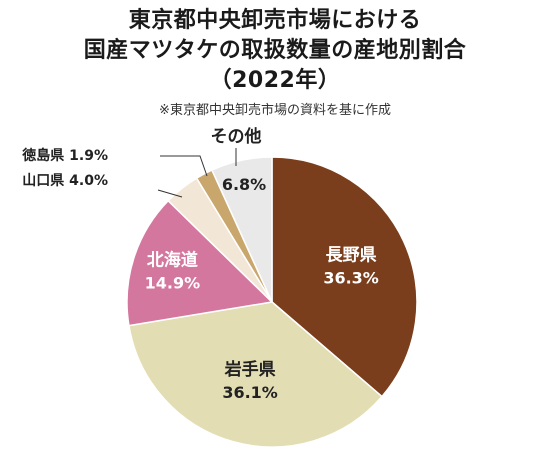  I want to click on slice-0-label: 長野県, so click(351, 256).